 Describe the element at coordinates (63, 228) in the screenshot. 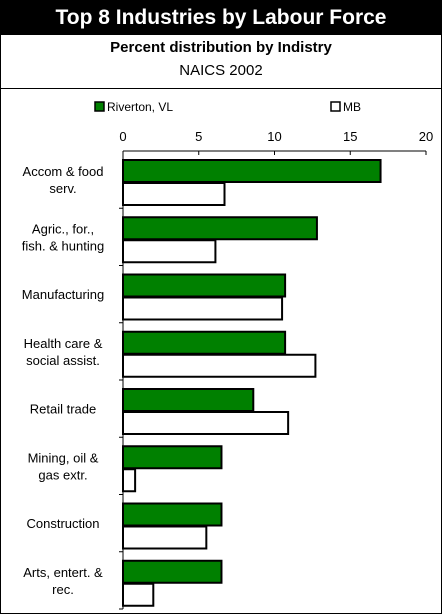

I see `category-label: Agric., for.,` at that location.